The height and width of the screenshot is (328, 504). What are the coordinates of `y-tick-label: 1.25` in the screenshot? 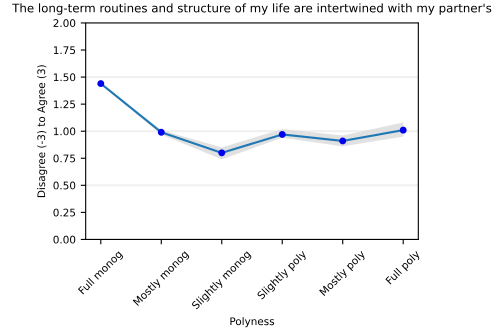 It's located at (65, 104).